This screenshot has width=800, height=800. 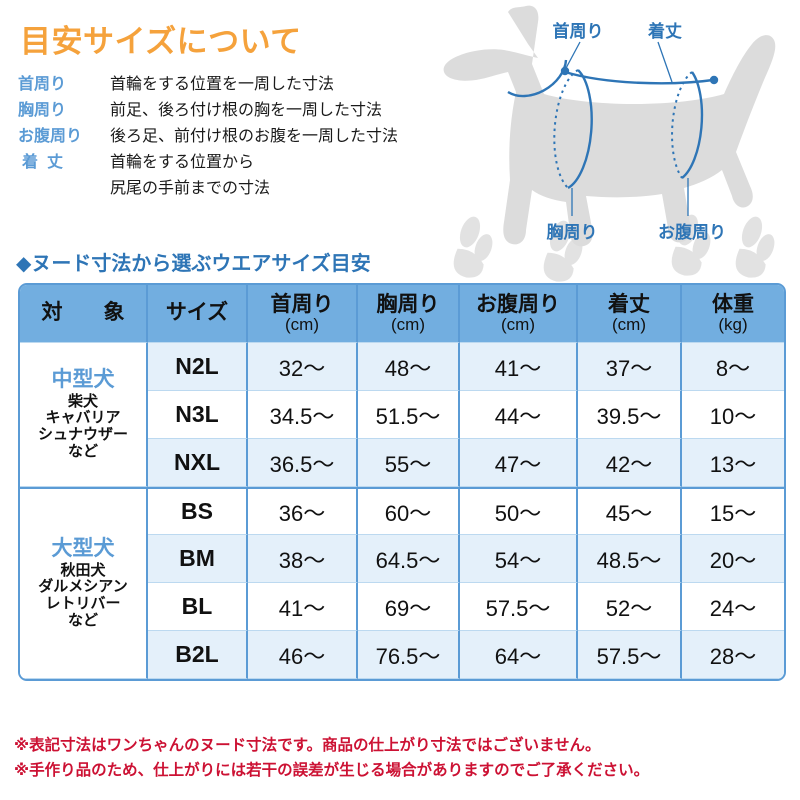 I want to click on size-code-cell: N2L, so click(x=198, y=367).